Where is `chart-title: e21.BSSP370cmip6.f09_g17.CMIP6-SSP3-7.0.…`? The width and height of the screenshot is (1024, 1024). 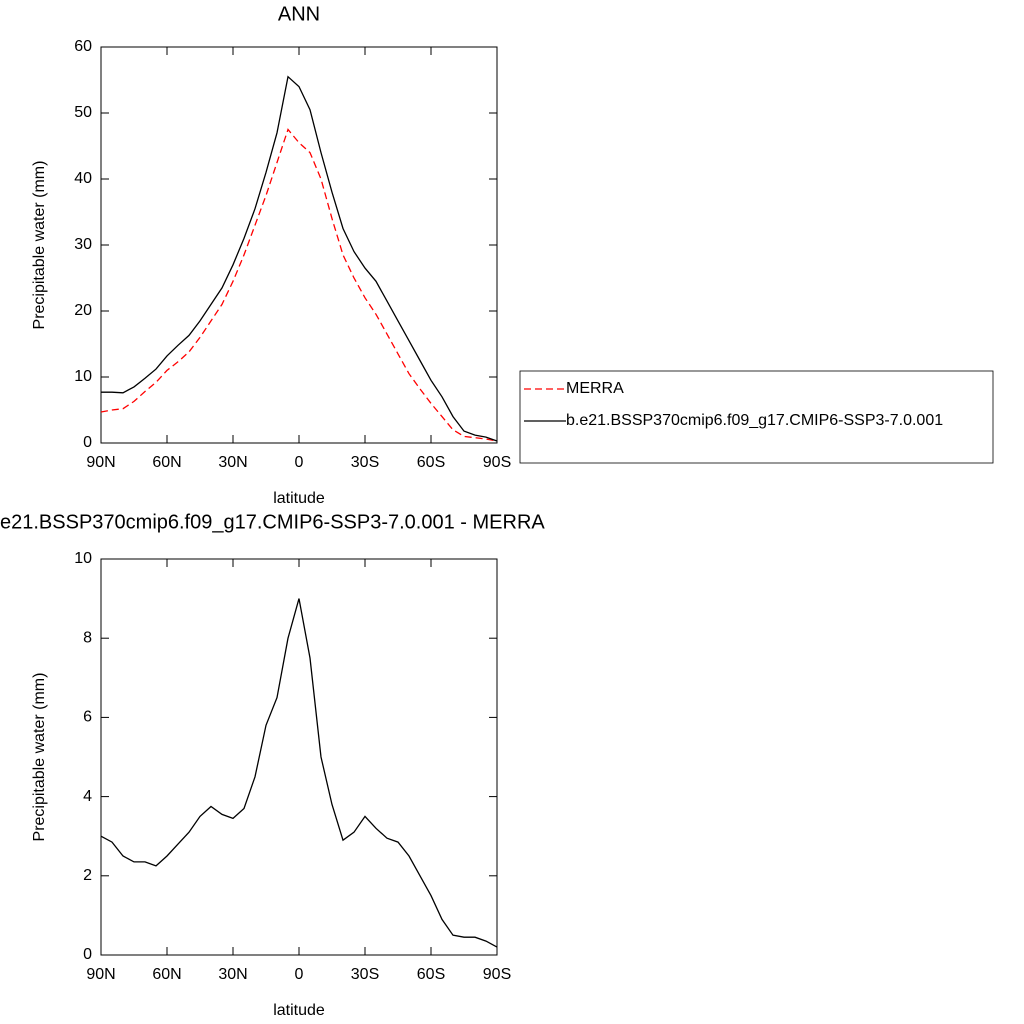
chart-title: e21.BSSP370cmip6.f09_g17.CMIP6-SSP3-7.0.… is located at coordinates (272, 522).